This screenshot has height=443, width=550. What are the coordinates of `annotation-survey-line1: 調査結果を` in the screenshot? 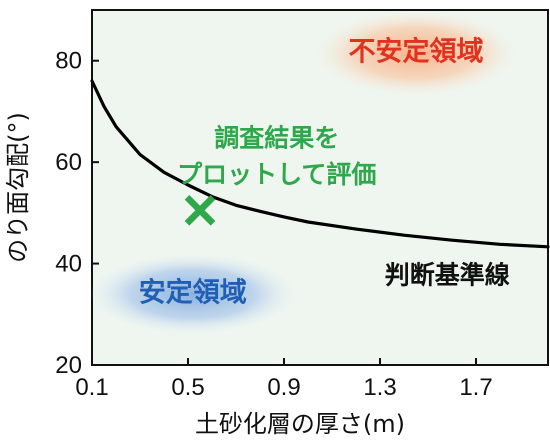 It's located at (276, 137).